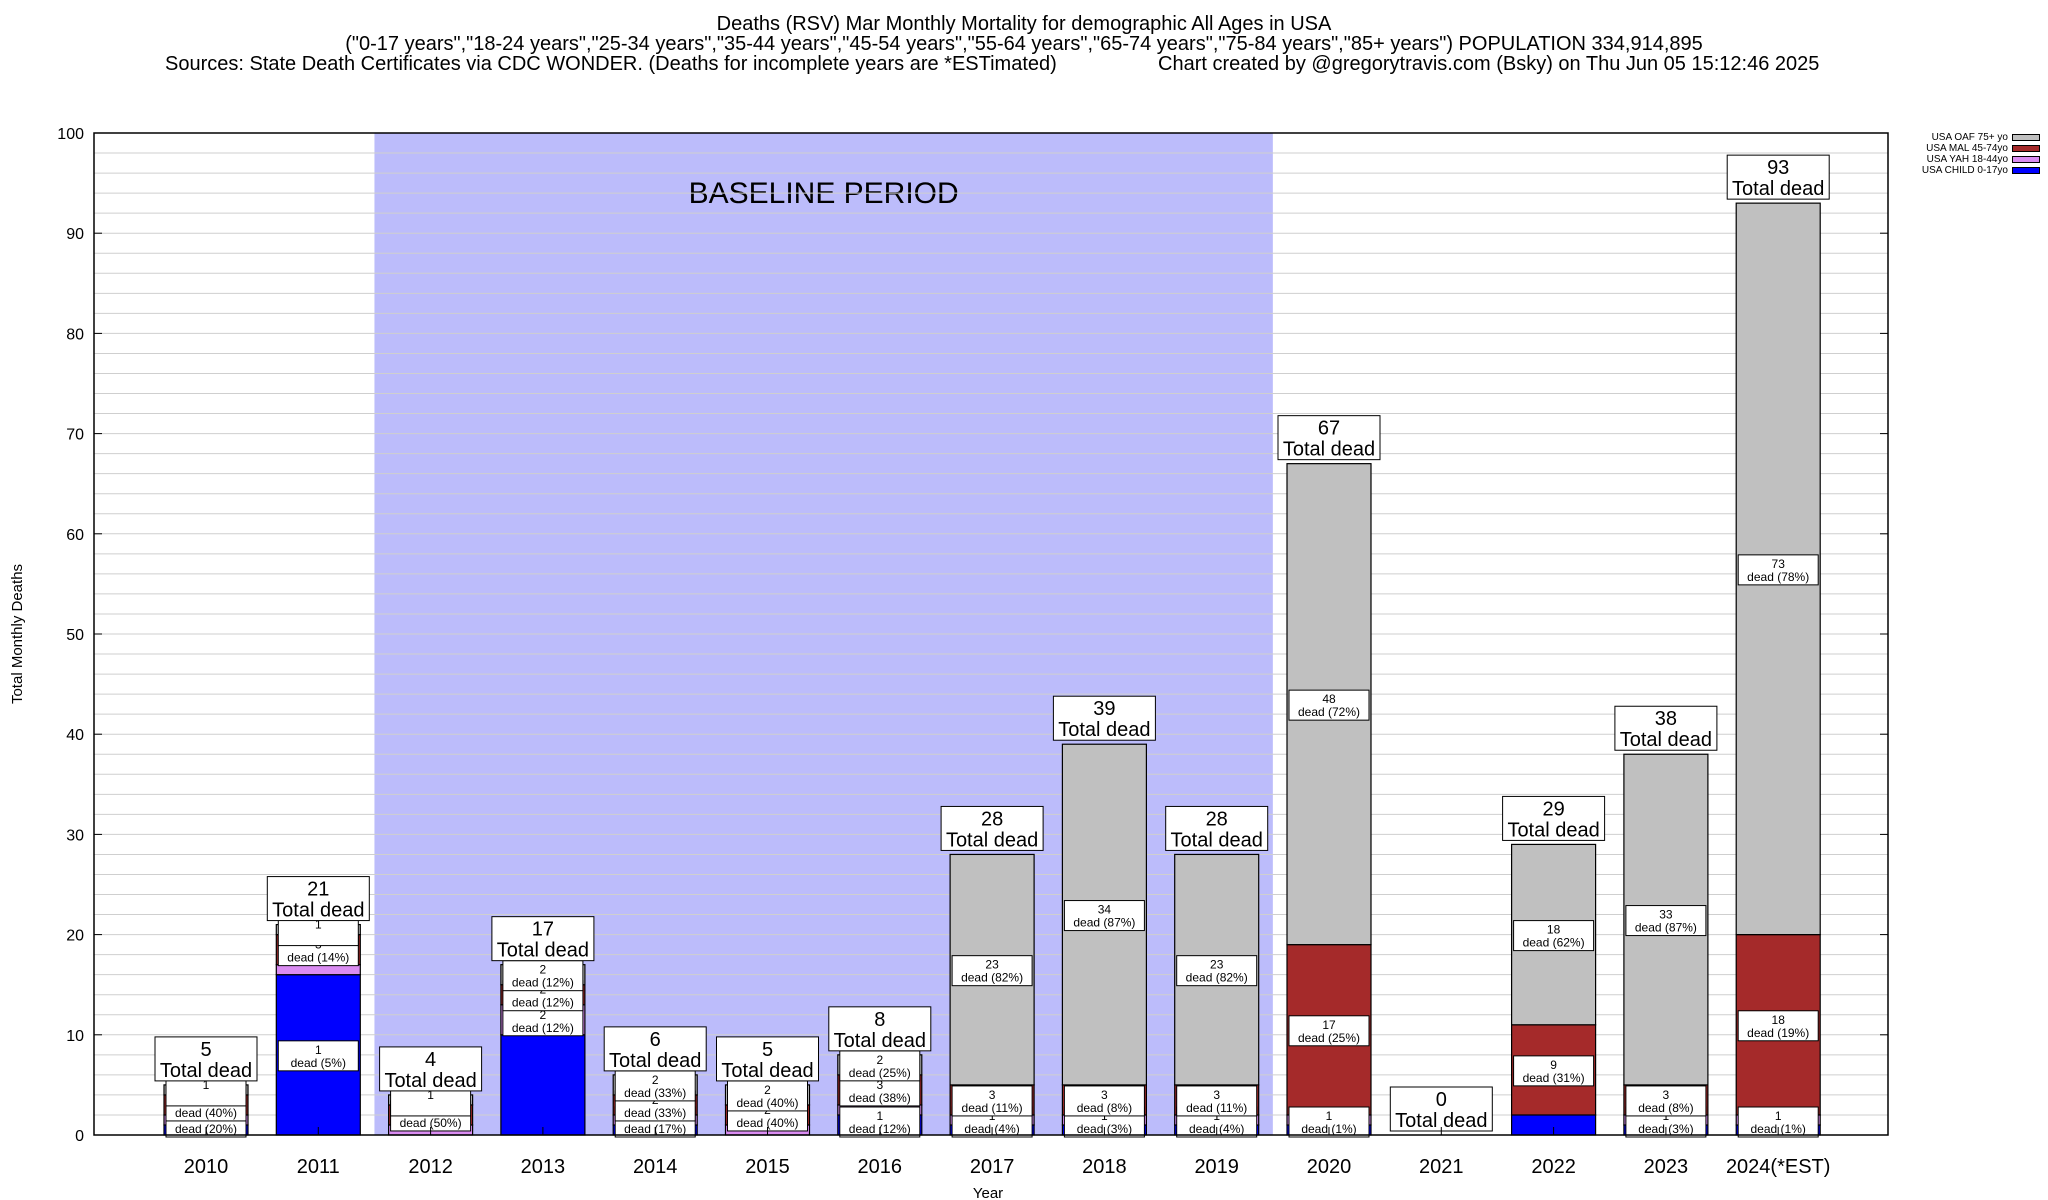  Describe the element at coordinates (75, 635) in the screenshot. I see `y-tick-label: 50` at that location.